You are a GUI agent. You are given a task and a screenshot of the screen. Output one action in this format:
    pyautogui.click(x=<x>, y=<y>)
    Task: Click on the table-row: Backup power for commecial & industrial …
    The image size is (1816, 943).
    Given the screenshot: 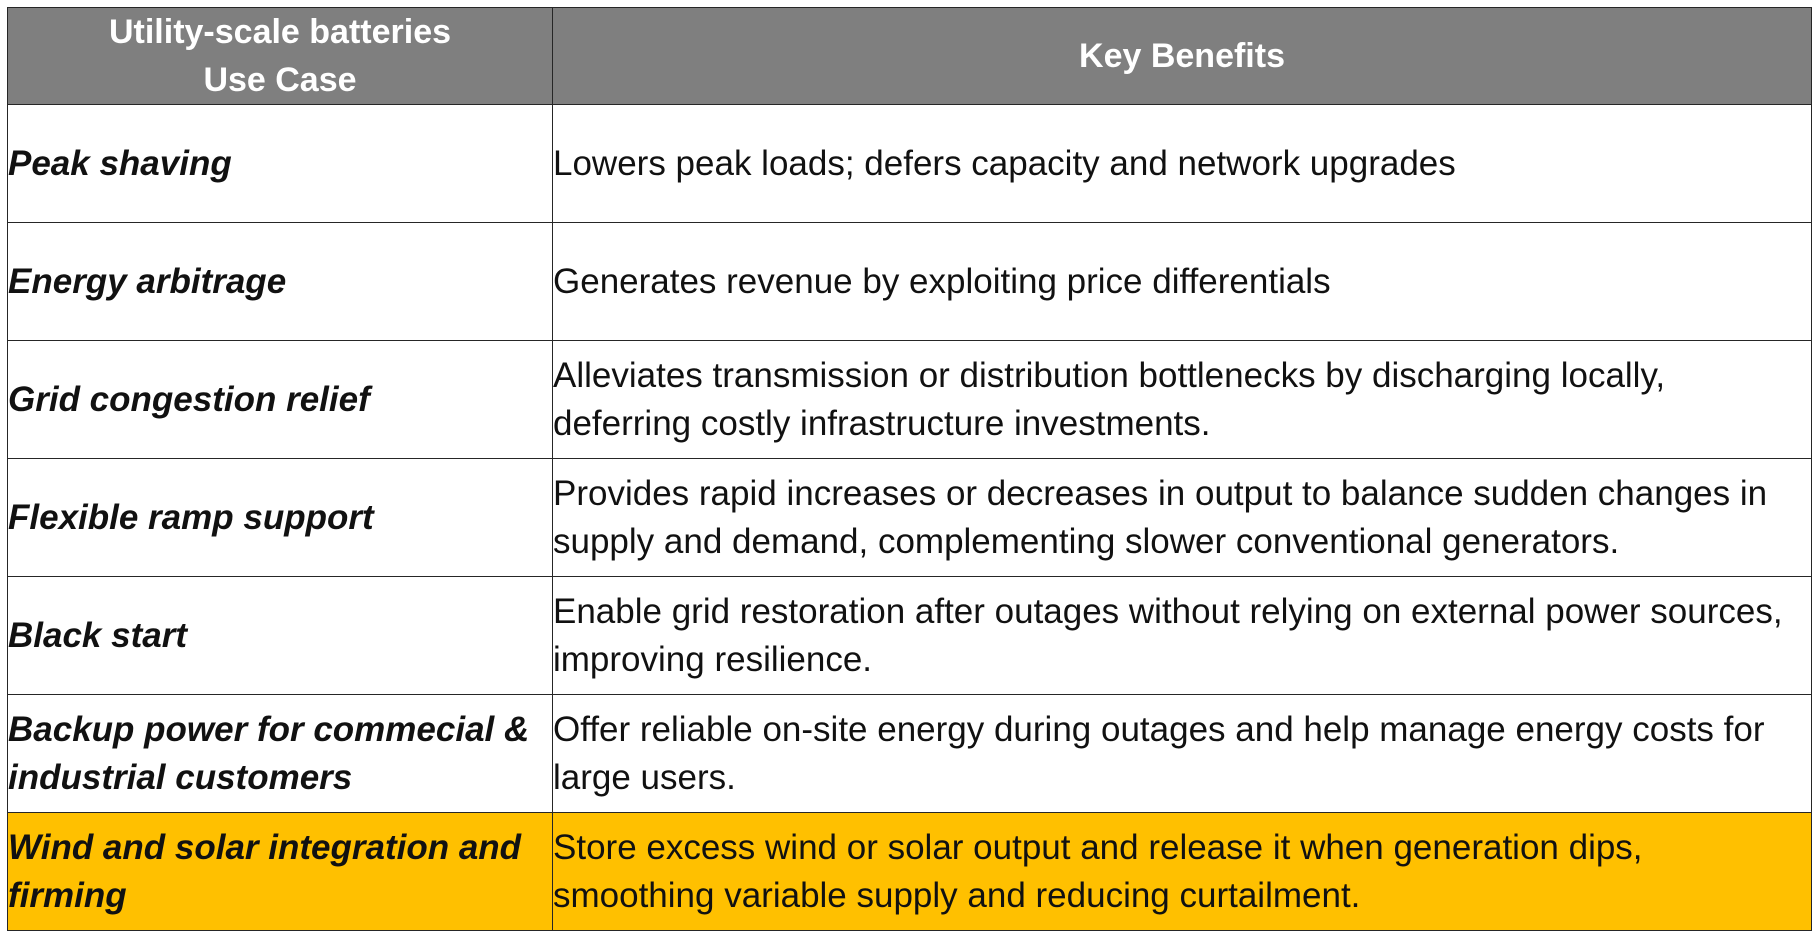 What is the action you would take?
    pyautogui.click(x=909, y=753)
    